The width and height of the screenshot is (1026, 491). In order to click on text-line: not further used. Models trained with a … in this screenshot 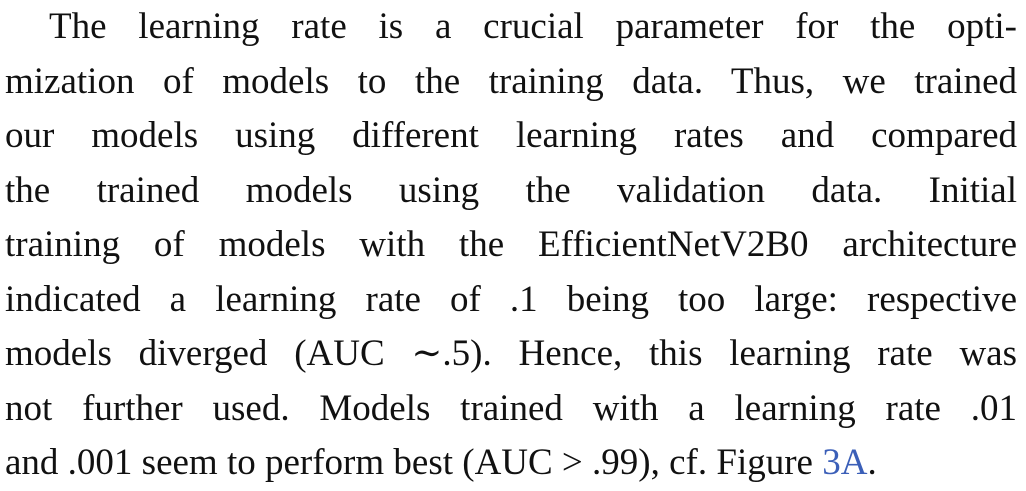, I will do `click(511, 408)`.